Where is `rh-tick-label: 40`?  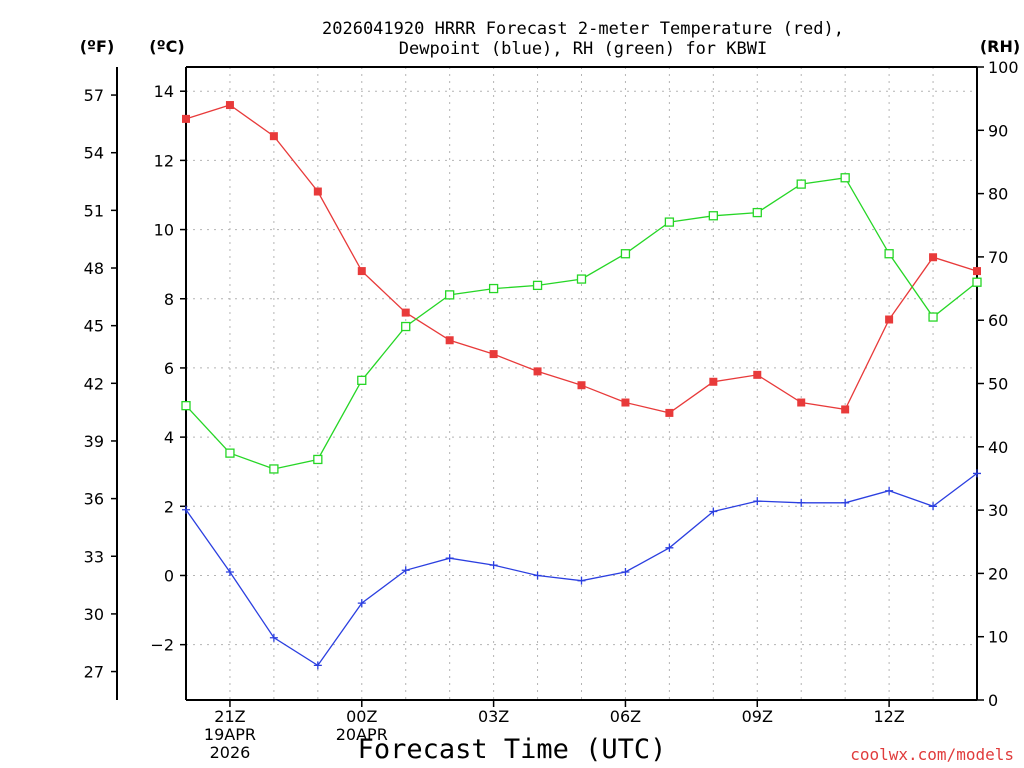 rh-tick-label: 40 is located at coordinates (998, 447).